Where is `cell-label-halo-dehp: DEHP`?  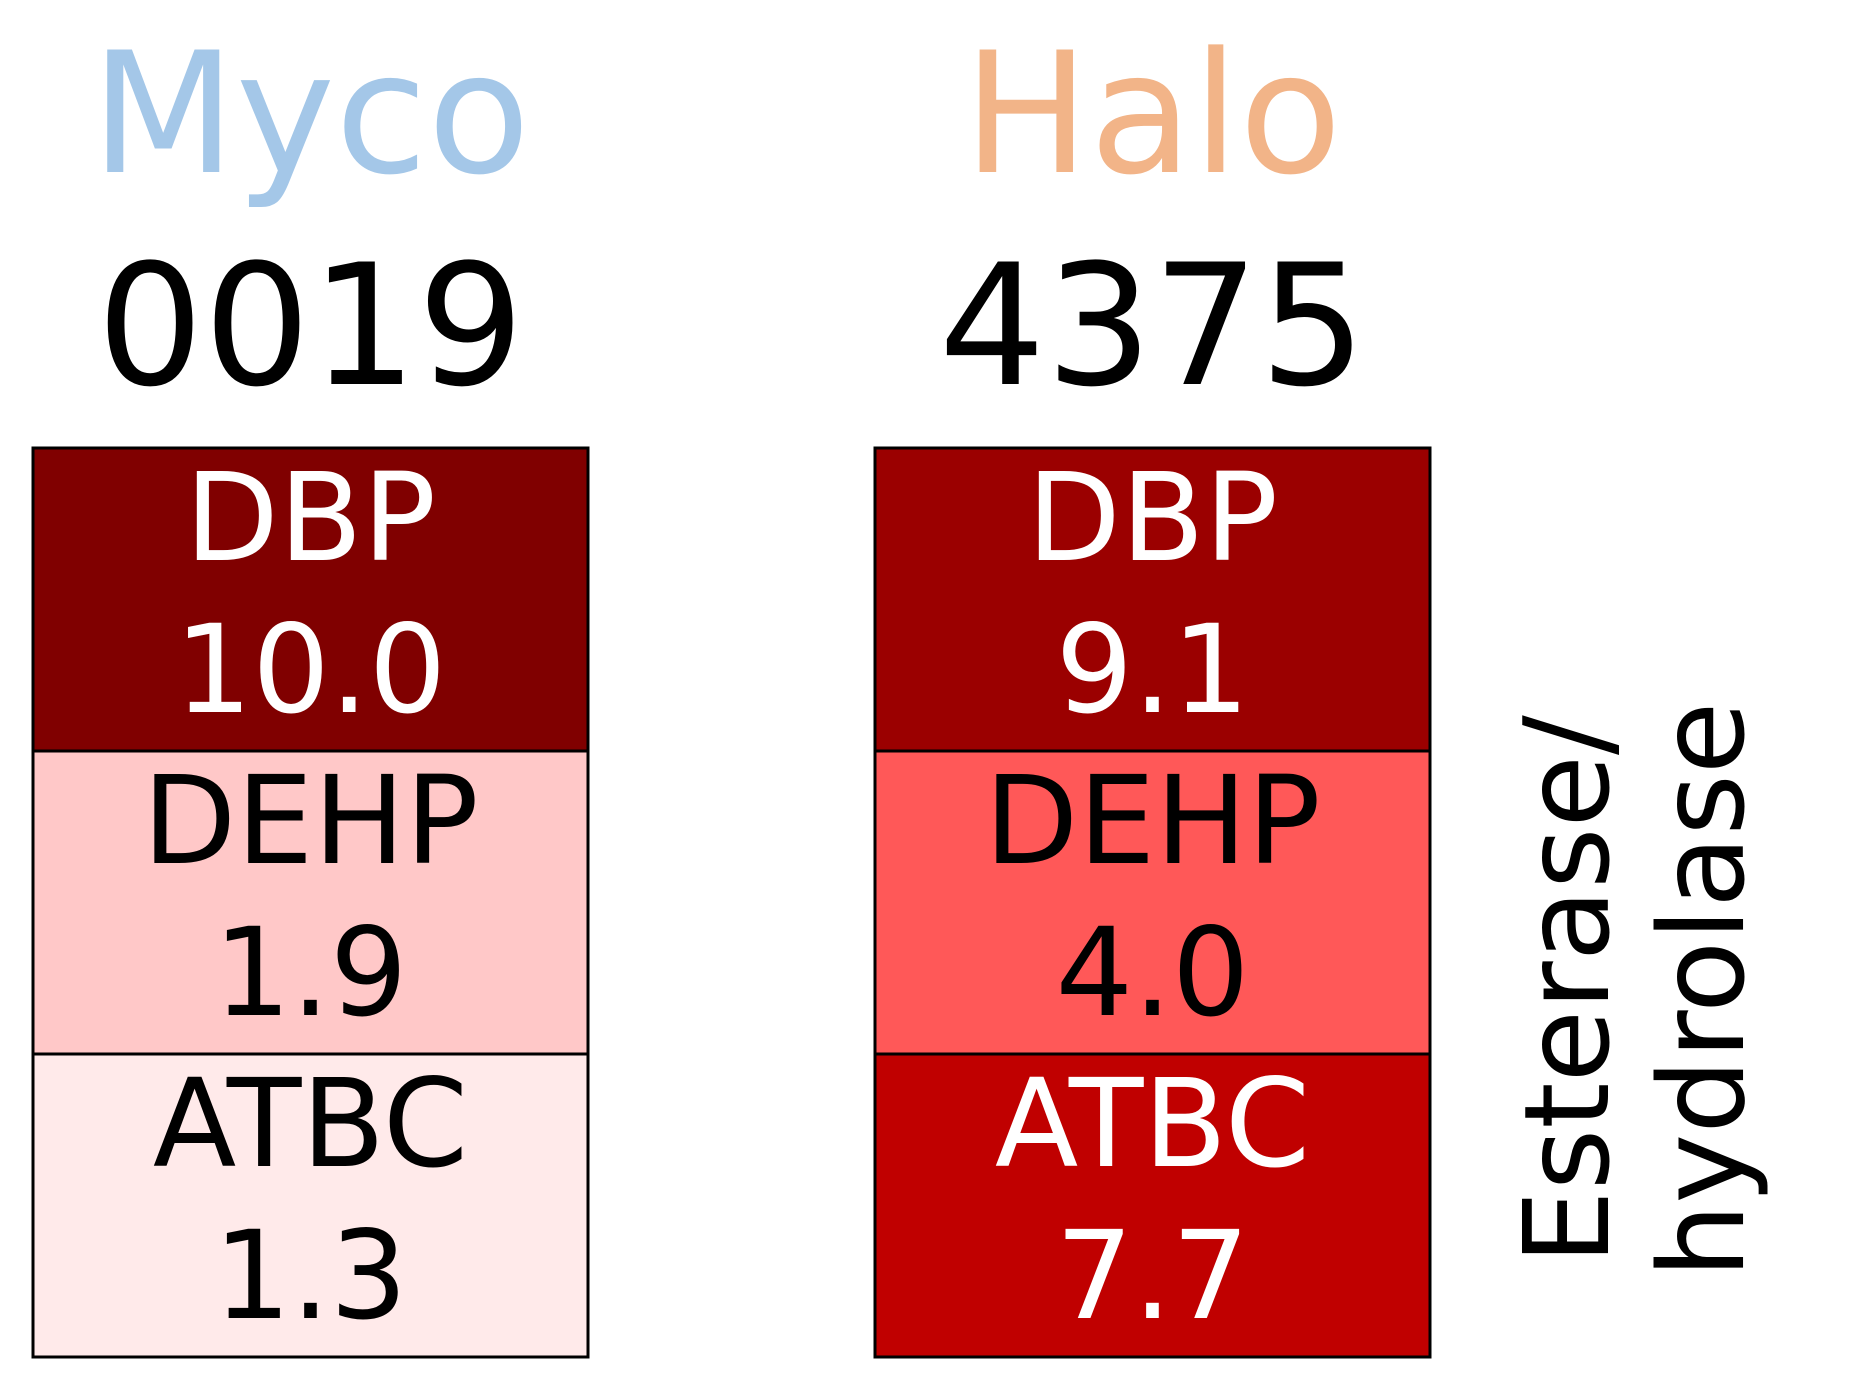 cell-label-halo-dehp: DEHP is located at coordinates (1152, 821).